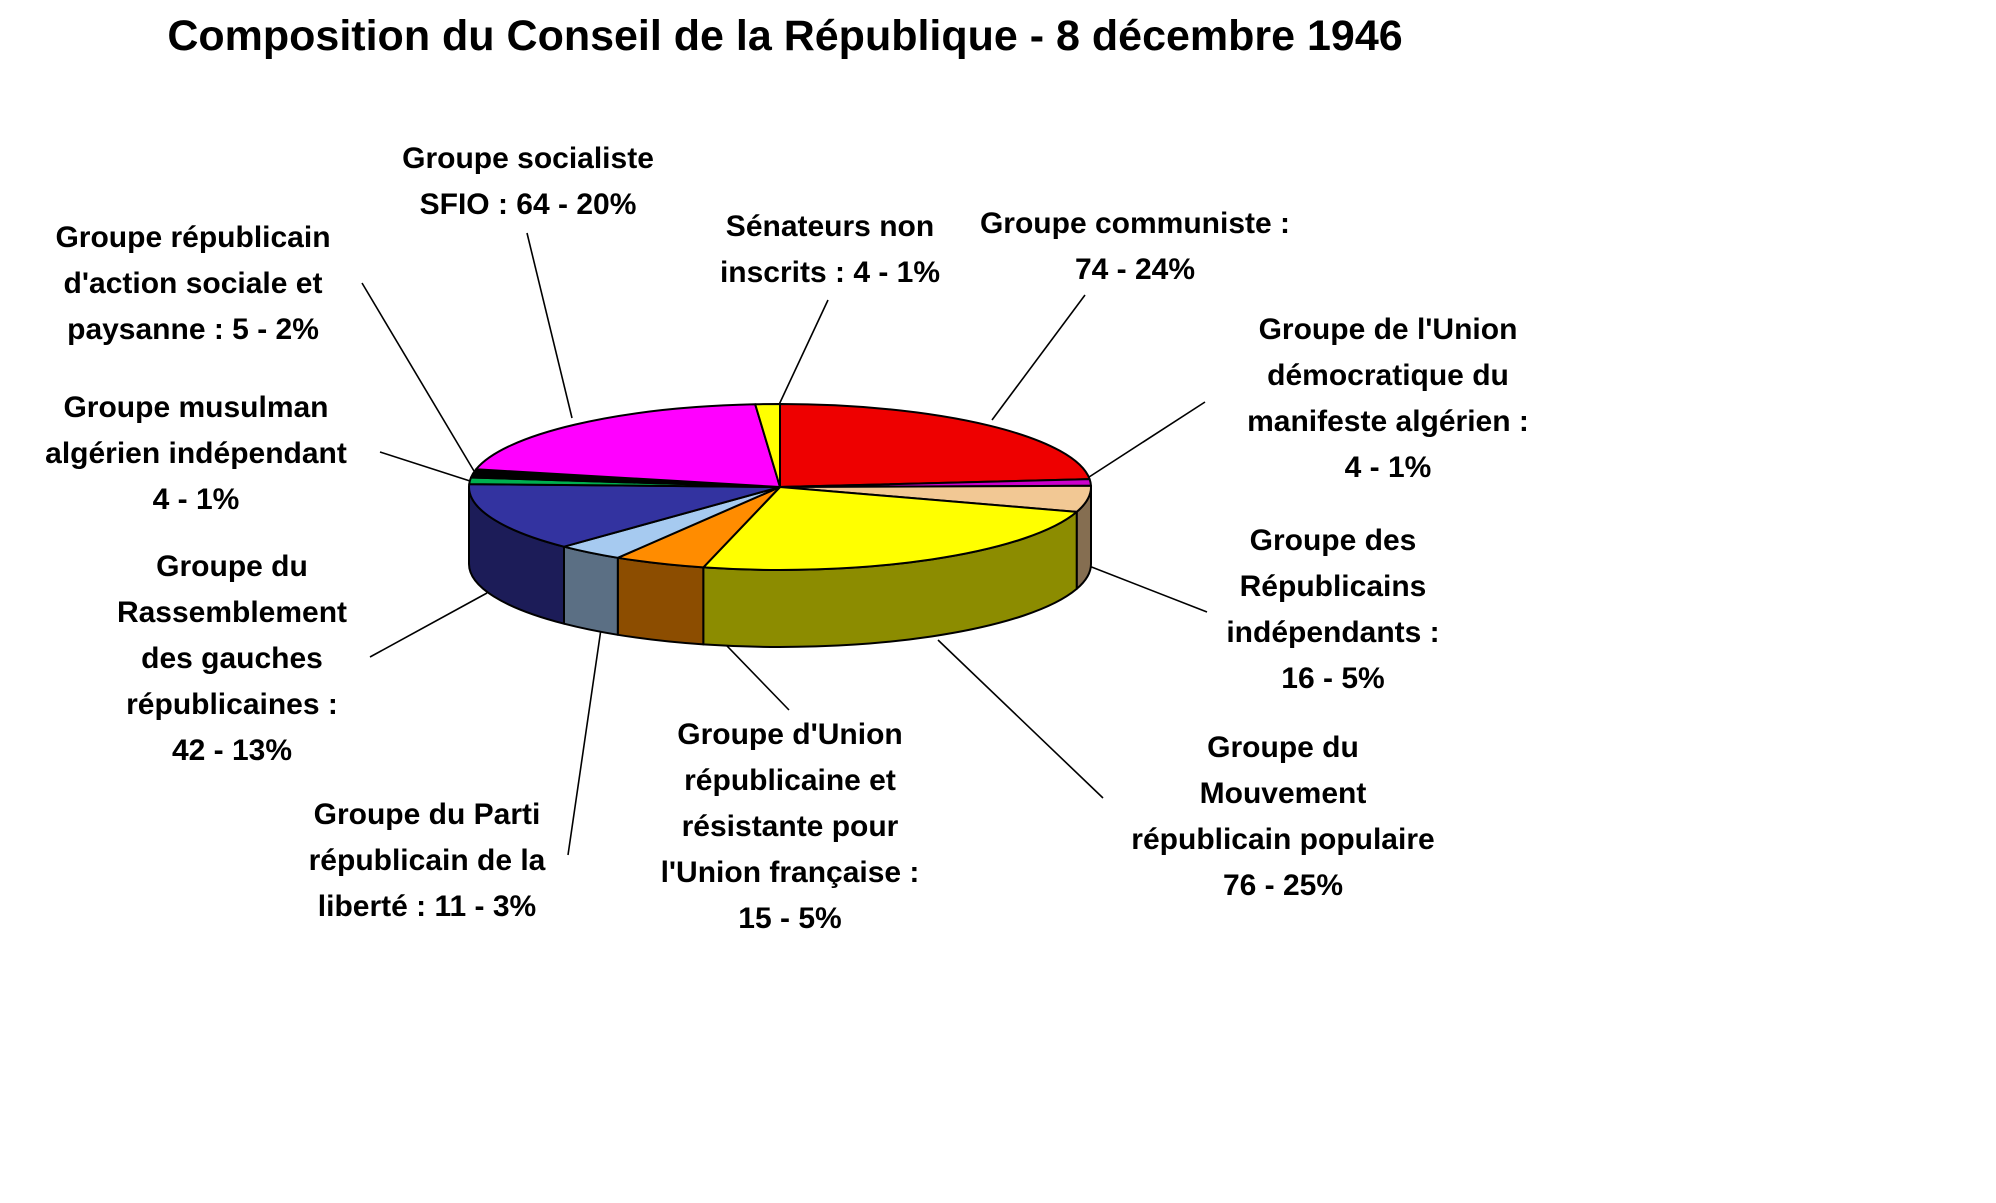 Image resolution: width=1996 pixels, height=1203 pixels. Describe the element at coordinates (584, 742) in the screenshot. I see `leader-line-parti-republicain-liberte` at that location.